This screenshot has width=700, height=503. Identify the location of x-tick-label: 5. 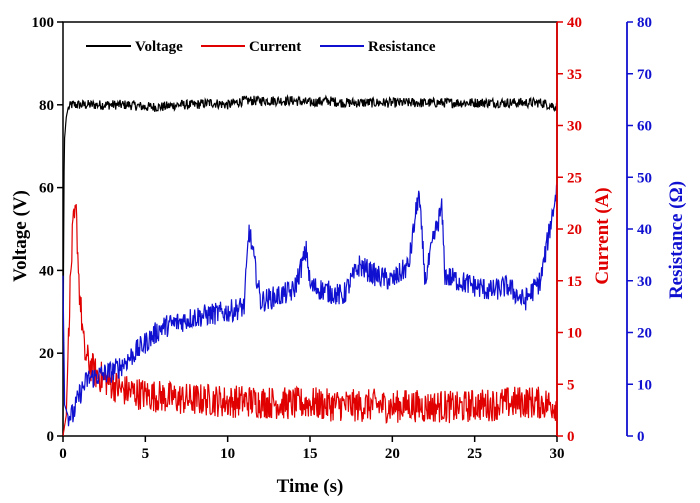
(146, 454).